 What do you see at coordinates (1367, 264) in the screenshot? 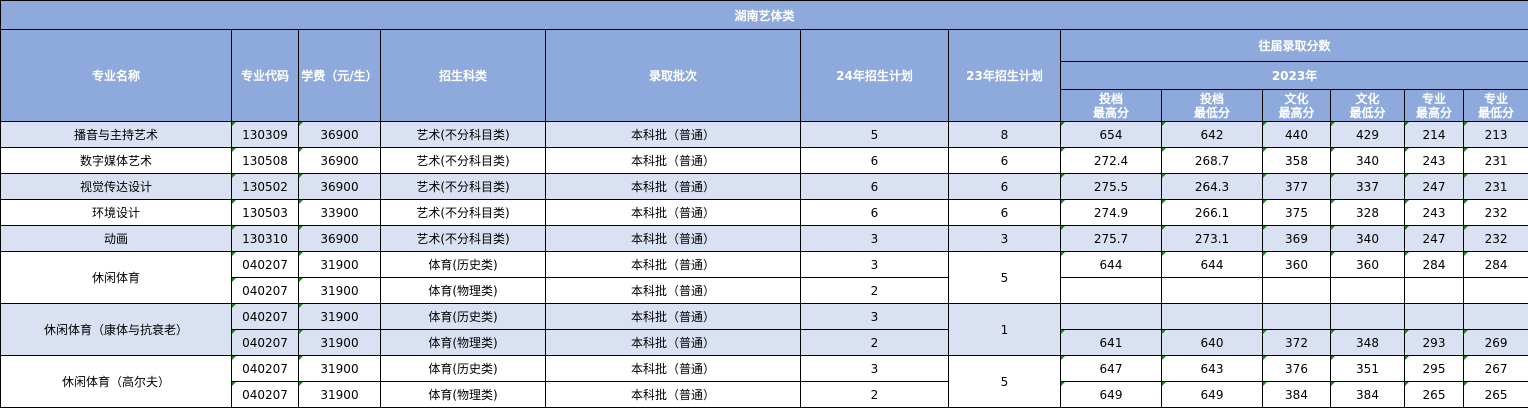
I see `cell-score: 360` at bounding box center [1367, 264].